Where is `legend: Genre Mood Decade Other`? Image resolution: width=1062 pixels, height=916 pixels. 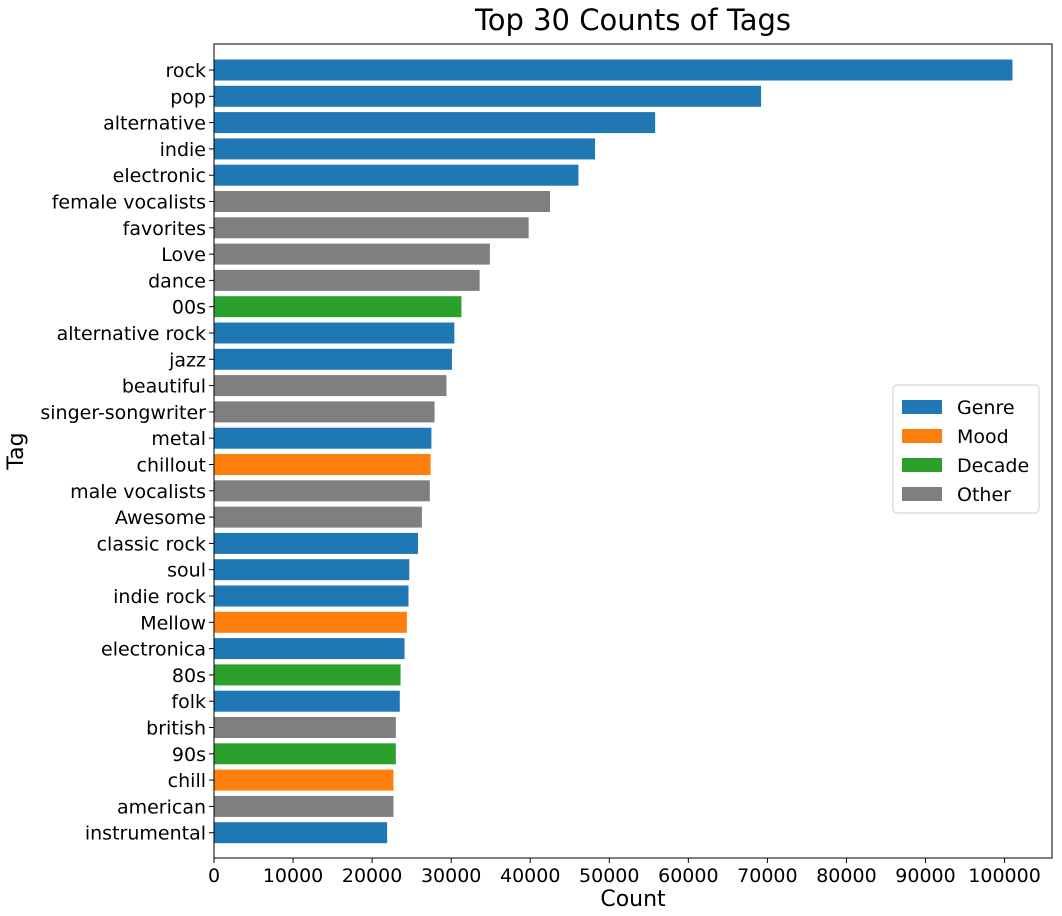
legend: Genre Mood Decade Other is located at coordinates (966, 449).